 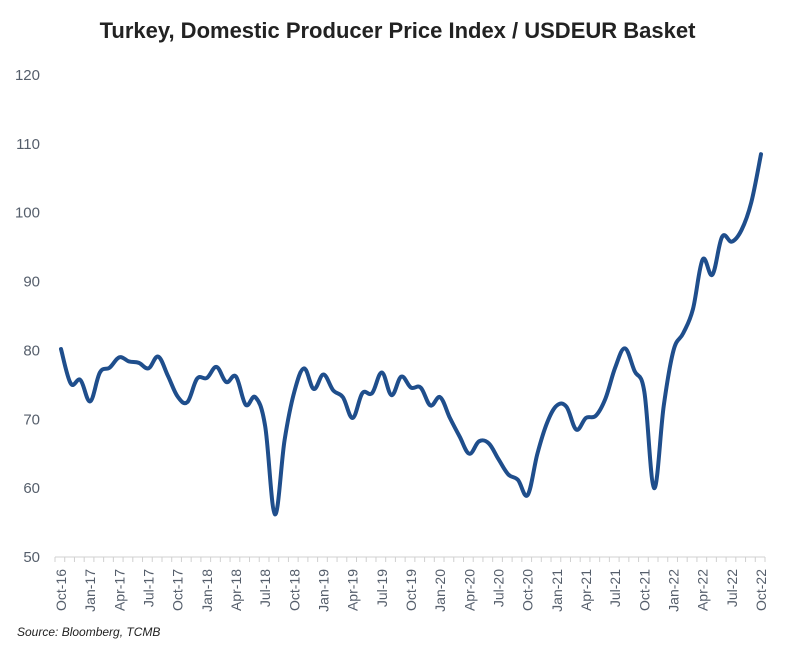 I want to click on x-tick-label: Jul-17, so click(x=149, y=588).